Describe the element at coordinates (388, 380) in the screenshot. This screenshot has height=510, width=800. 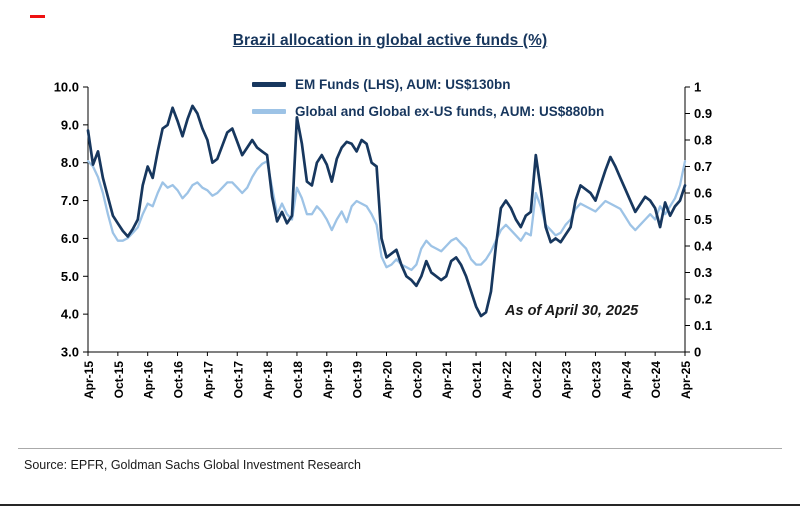
I see `svg-text: Apr-20` at that location.